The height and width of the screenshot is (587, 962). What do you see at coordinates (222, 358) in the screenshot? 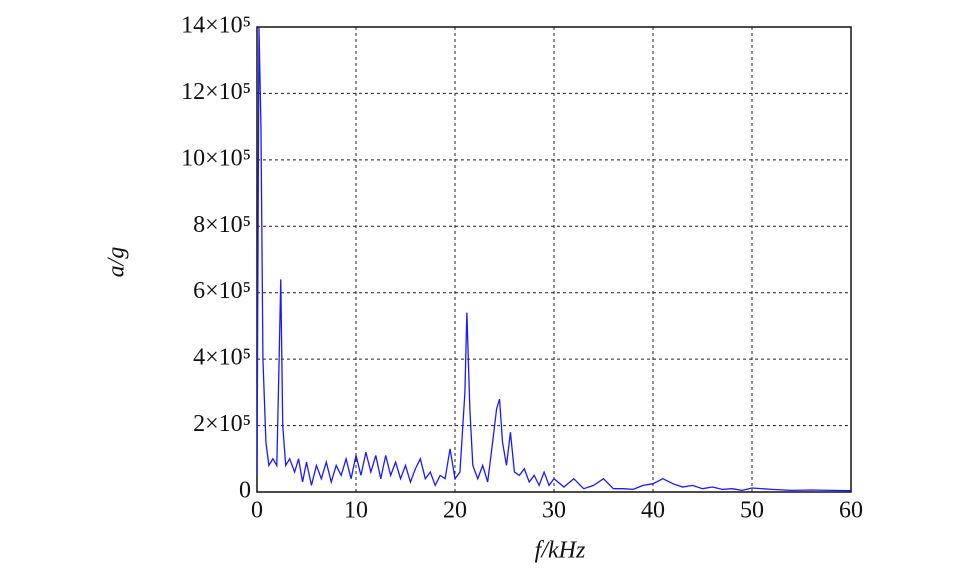
I see `y-tick-label: 4×10⁵` at bounding box center [222, 358].